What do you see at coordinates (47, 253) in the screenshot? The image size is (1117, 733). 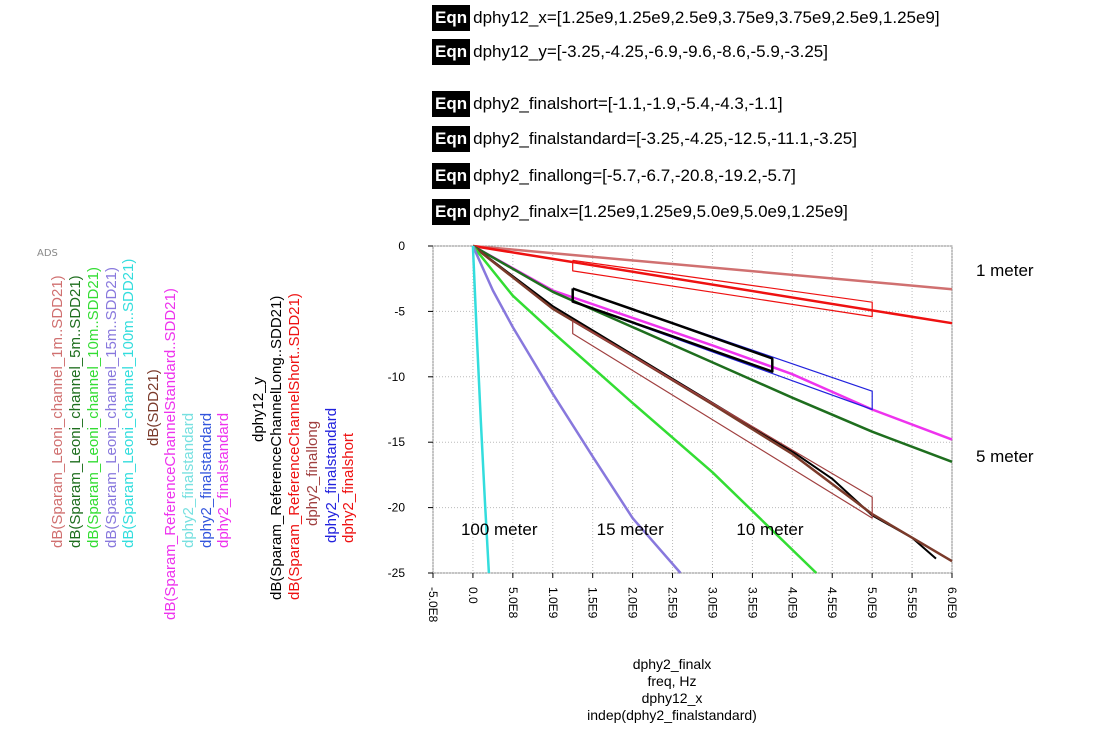 I see `ads-label: ADS` at bounding box center [47, 253].